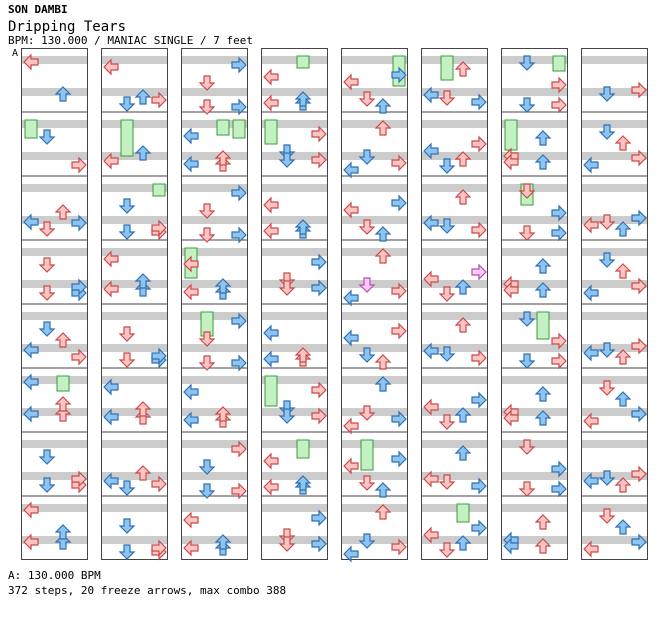 The image size is (672, 620). I want to click on freeze-arrow-right, so click(559, 63).